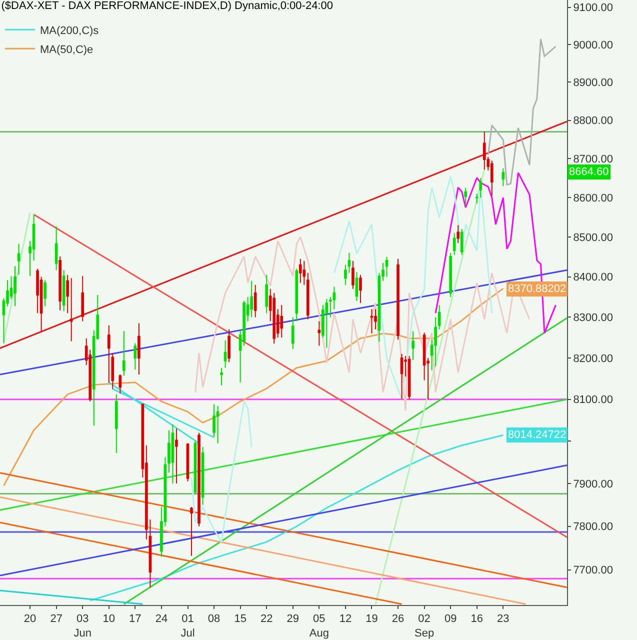  What do you see at coordinates (593, 160) in the screenshot?
I see `y-tick-label: 8700.00` at bounding box center [593, 160].